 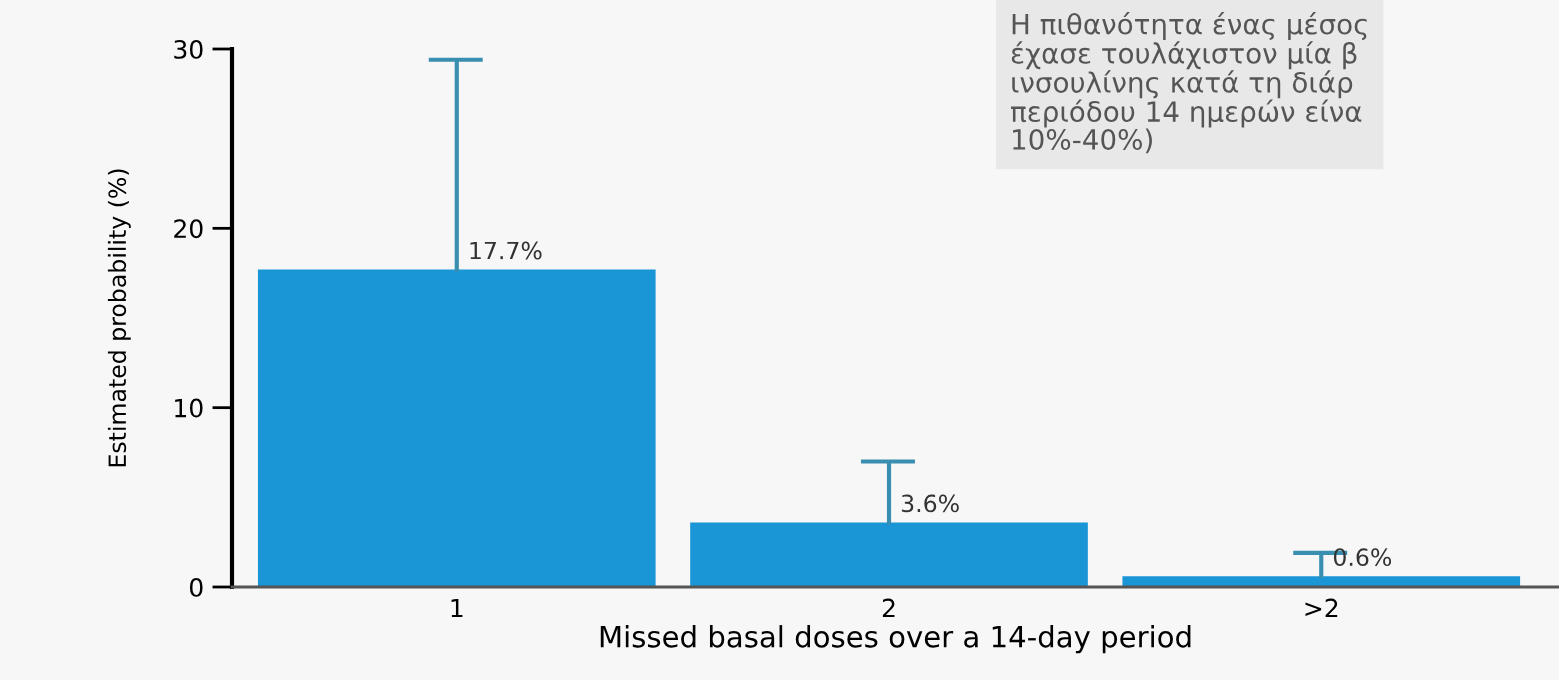 I want to click on x-tick-label: 1, so click(x=457, y=608).